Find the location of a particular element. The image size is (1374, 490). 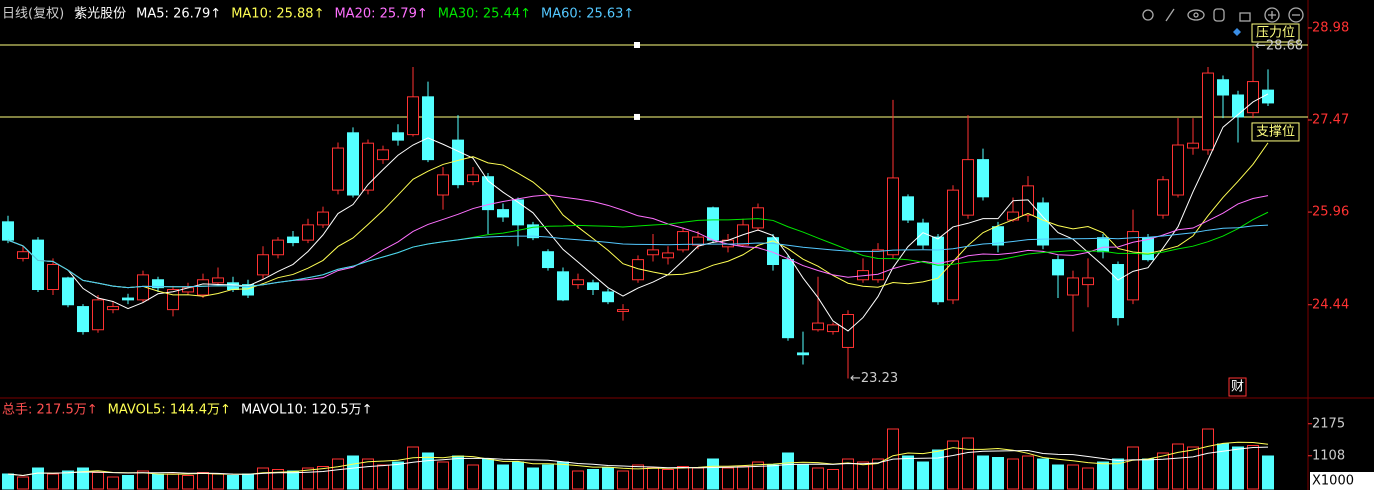

badge: 财 is located at coordinates (1237, 387).